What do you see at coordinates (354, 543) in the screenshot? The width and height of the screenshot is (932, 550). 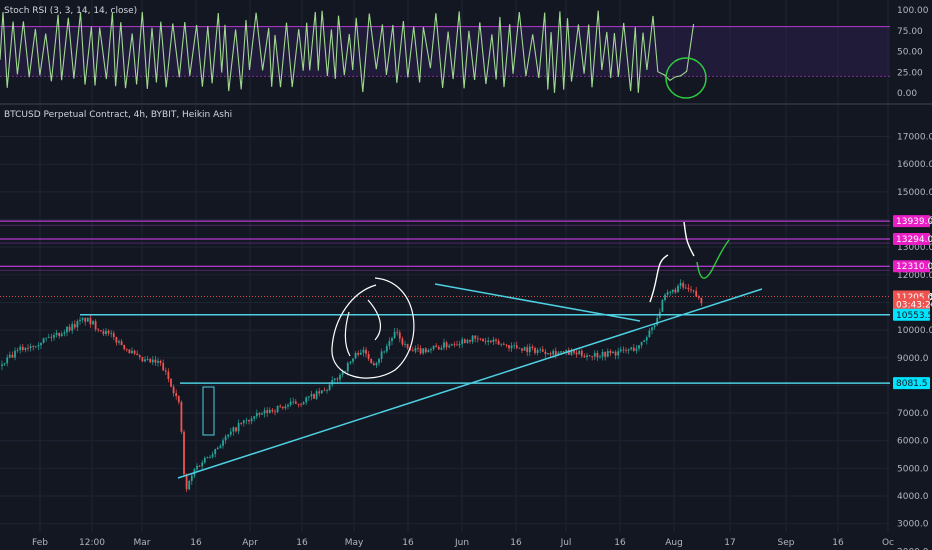 I see `time-axis-label: May` at bounding box center [354, 543].